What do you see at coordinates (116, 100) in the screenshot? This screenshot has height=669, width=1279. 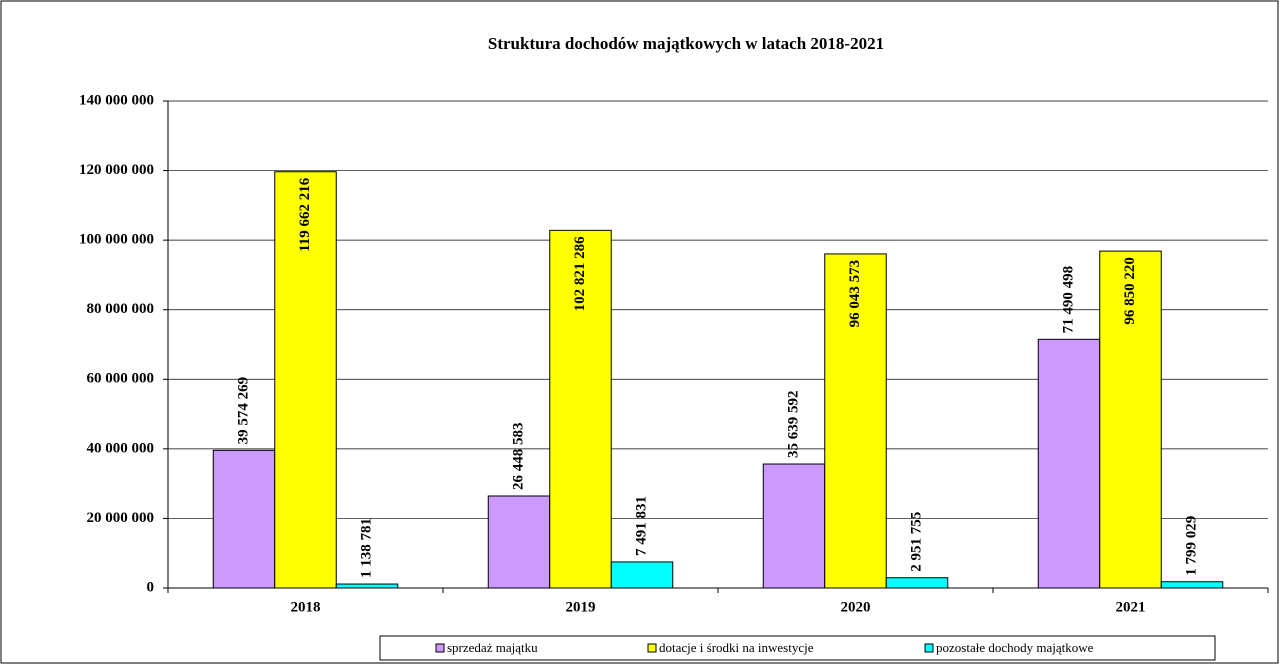 I see `y-tick-label: 140 000 000` at bounding box center [116, 100].